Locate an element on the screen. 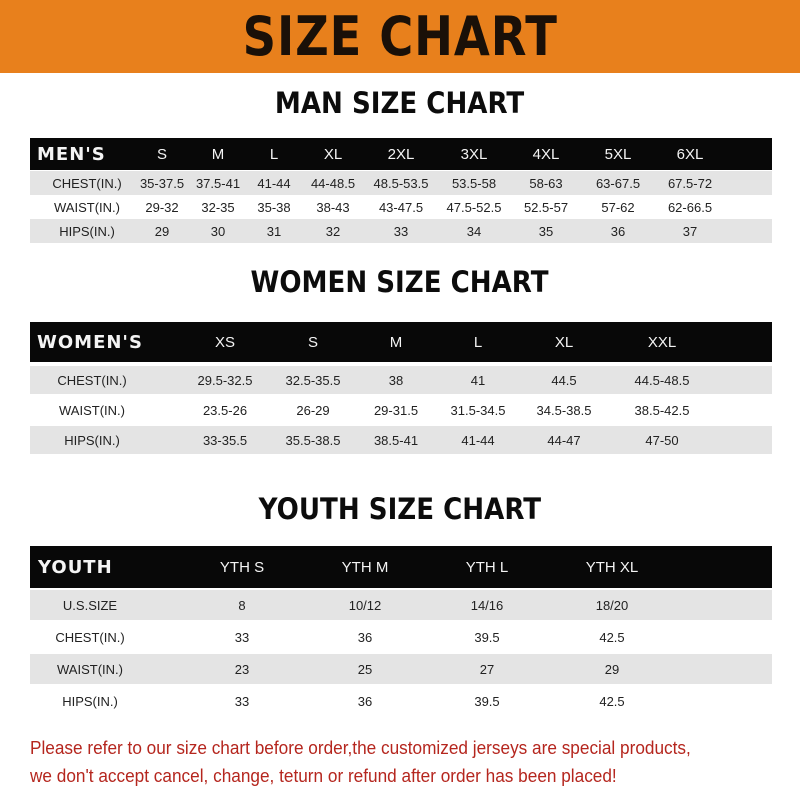  table-category-label: WOMEN'S is located at coordinates (90, 342).